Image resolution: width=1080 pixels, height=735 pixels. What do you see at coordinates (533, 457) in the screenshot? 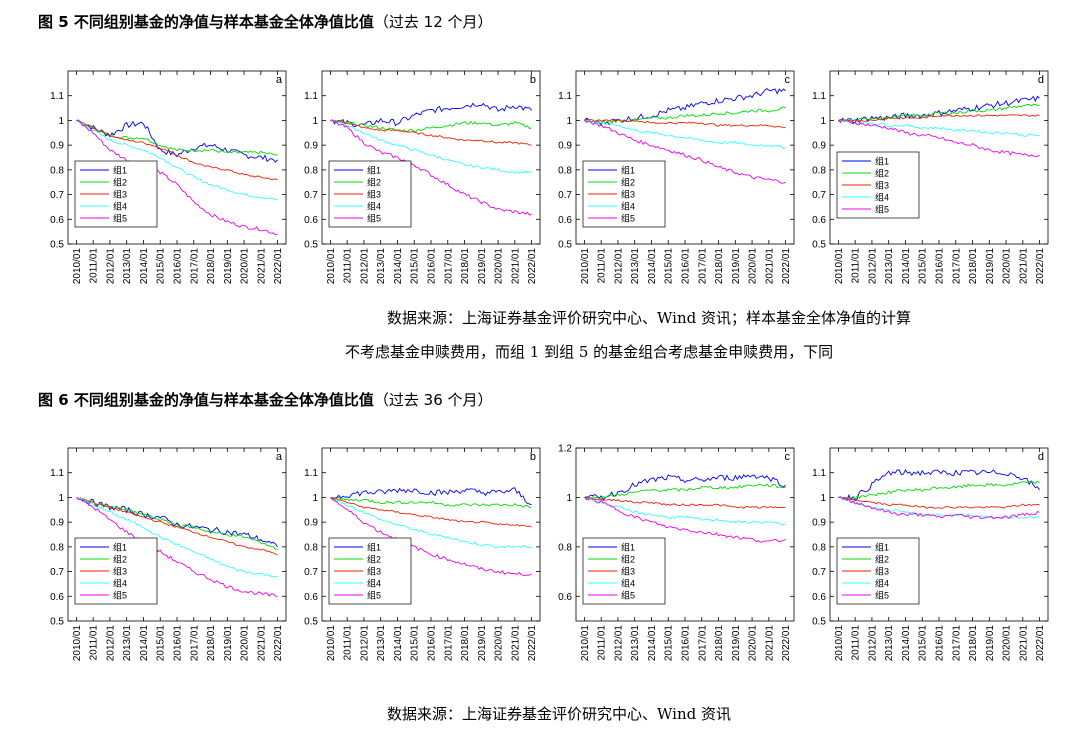
I see `panel-letter: b` at bounding box center [533, 457].